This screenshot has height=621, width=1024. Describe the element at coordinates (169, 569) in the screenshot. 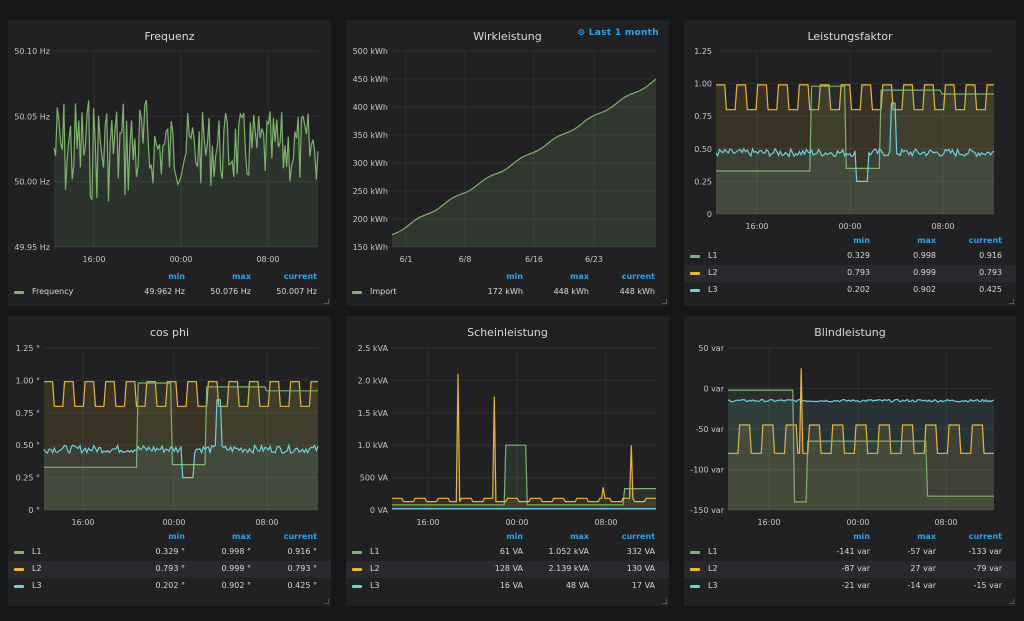

I see `legend-row-l2: L2 0.793 ° 0.999 ° 0.793 °` at that location.